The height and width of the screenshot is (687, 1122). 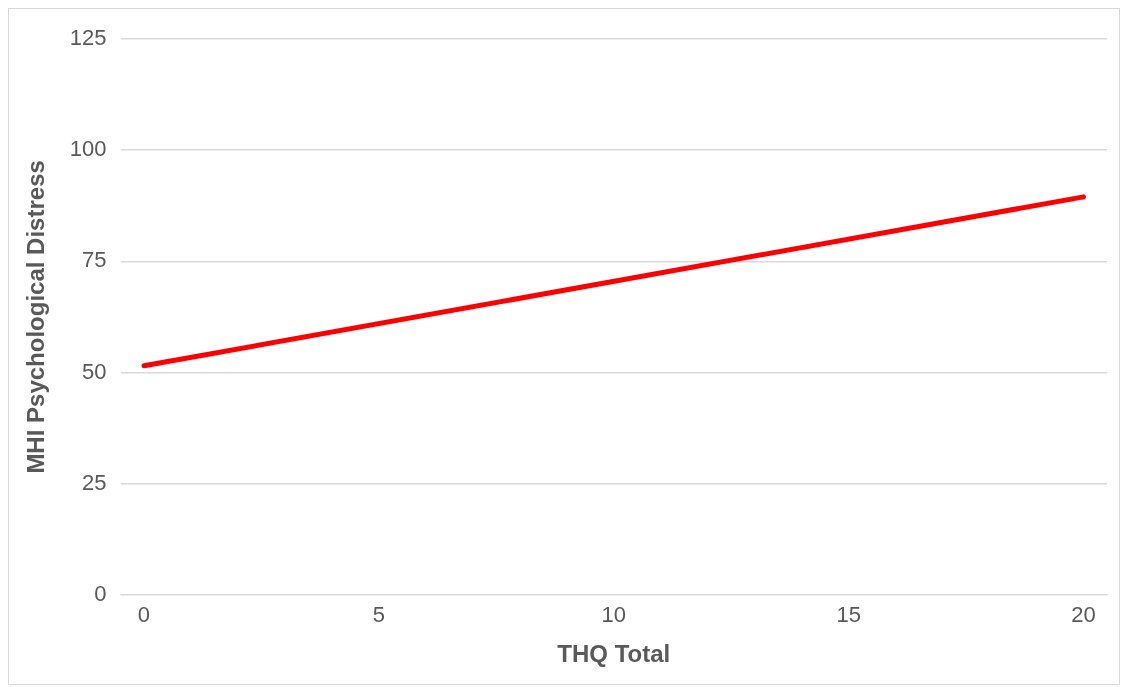 I want to click on y-axis-title: MHI Psychological Distress, so click(x=36, y=317).